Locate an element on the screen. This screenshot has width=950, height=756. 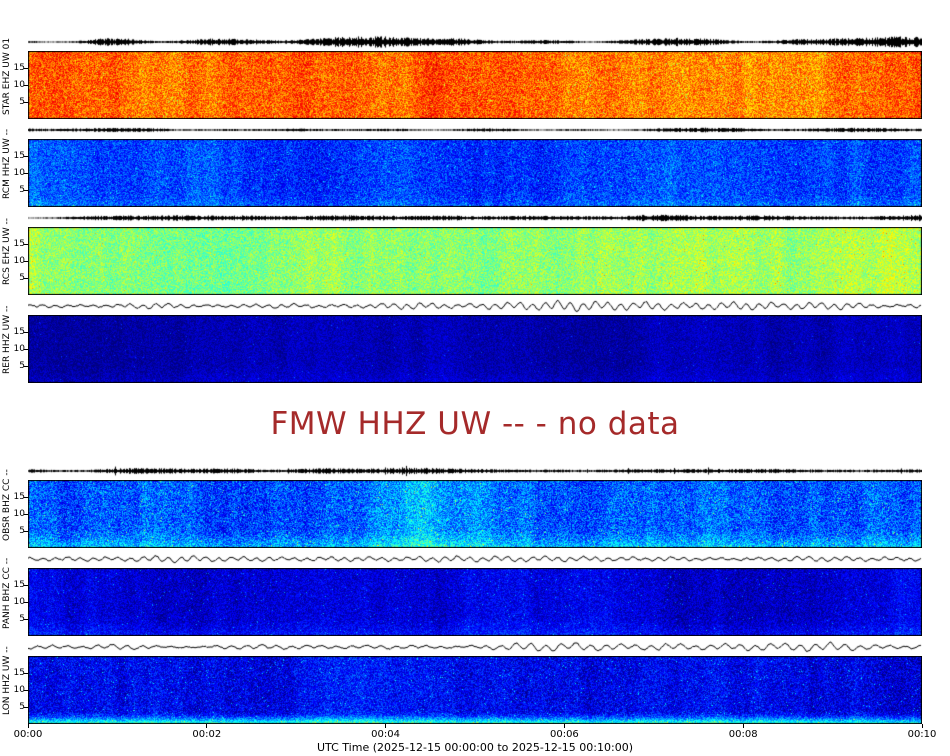
spectrogram-lon is located at coordinates (475, 690).